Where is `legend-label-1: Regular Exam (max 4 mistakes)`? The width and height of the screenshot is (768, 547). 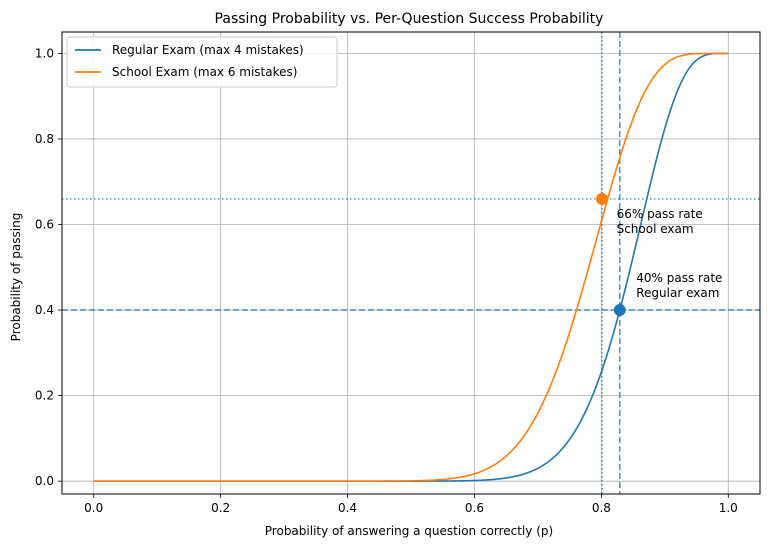
legend-label-1: Regular Exam (max 4 mistakes) is located at coordinates (208, 50).